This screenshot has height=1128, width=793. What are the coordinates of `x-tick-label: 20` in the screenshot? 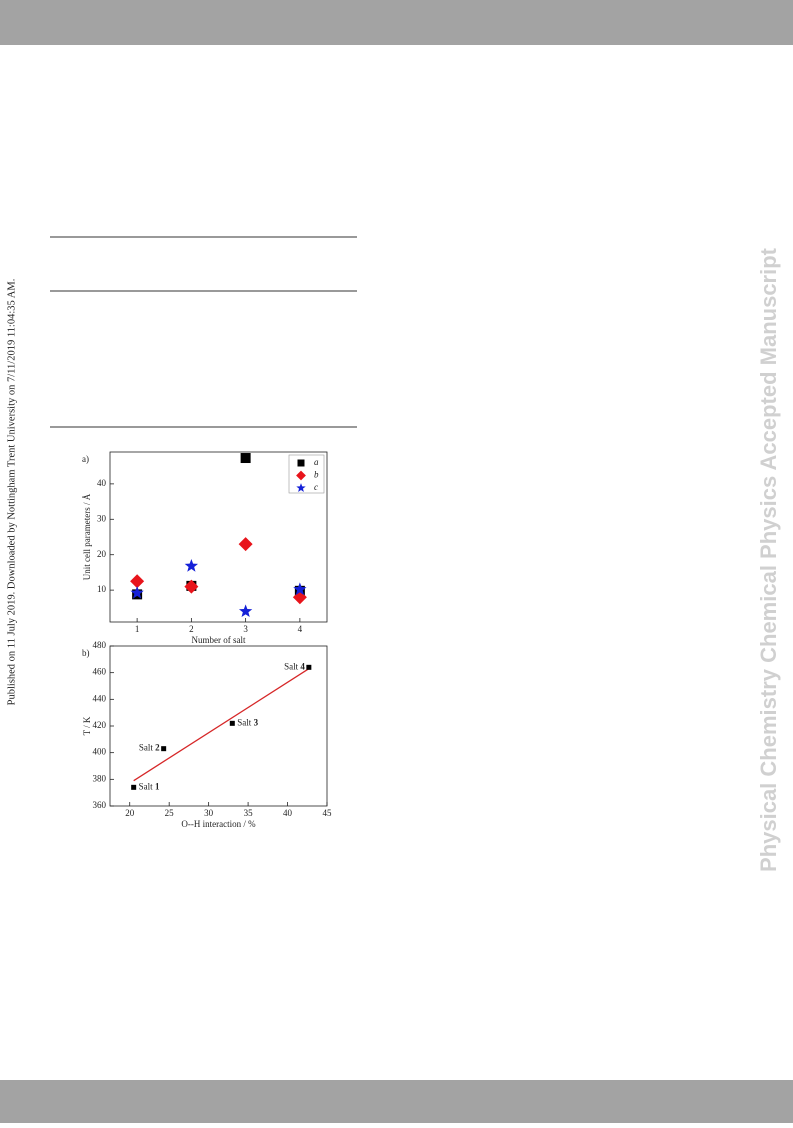 It's located at (130, 813).